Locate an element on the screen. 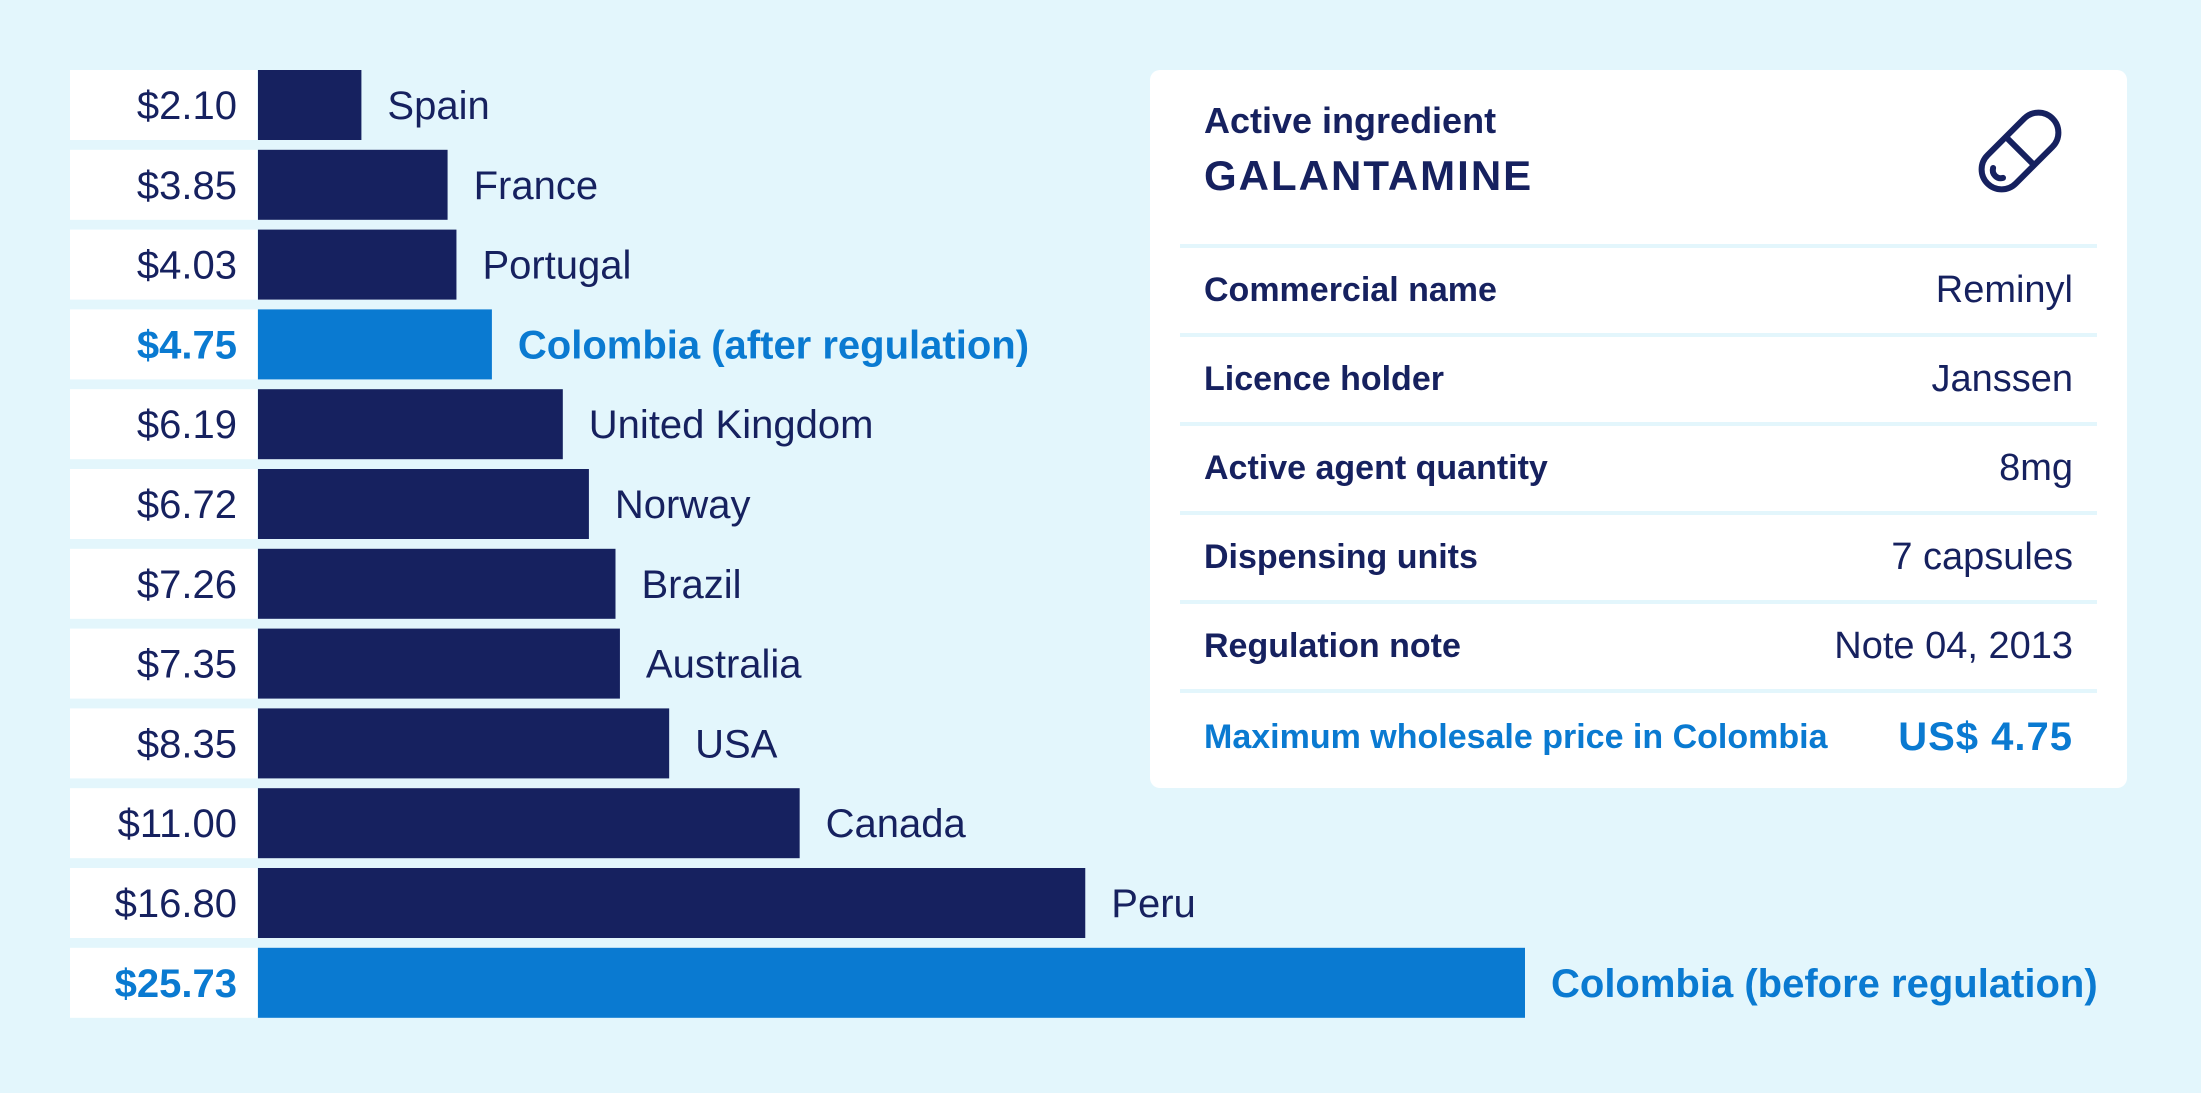 The height and width of the screenshot is (1093, 2201). row-value: Note 04, 2013 is located at coordinates (1953, 646).